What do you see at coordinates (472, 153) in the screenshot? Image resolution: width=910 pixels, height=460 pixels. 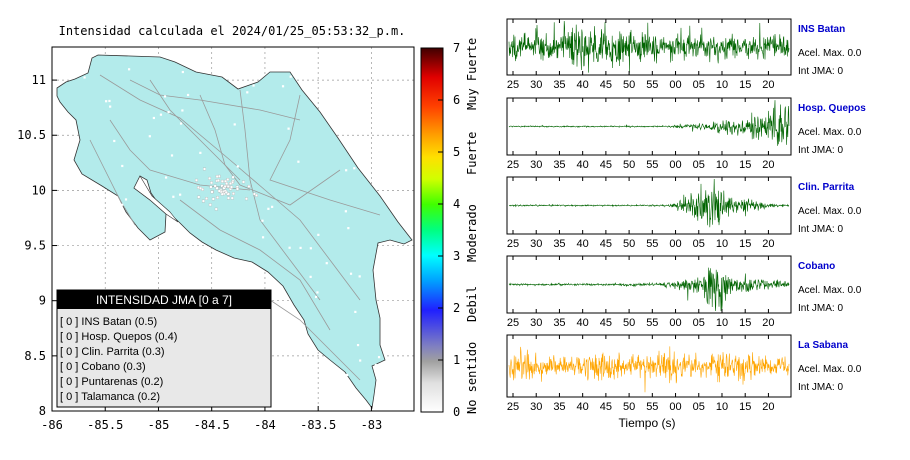 I see `category-fuerte: Fuerte` at bounding box center [472, 153].